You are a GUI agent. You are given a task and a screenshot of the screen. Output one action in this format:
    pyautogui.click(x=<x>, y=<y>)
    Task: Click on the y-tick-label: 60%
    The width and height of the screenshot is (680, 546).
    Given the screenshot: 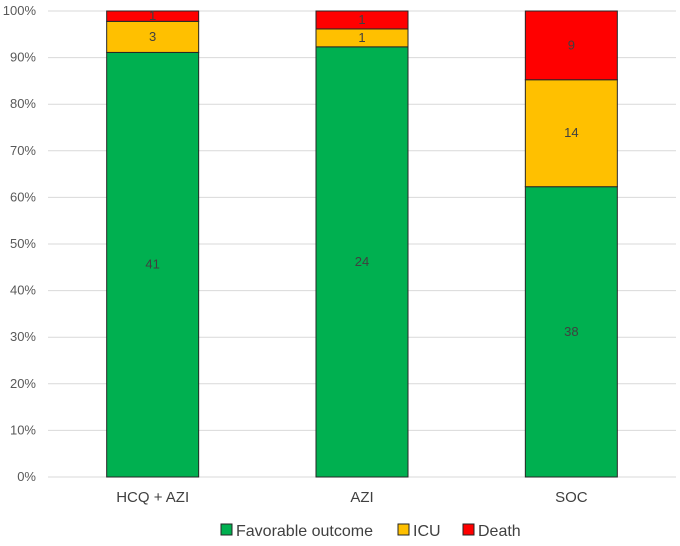 What is the action you would take?
    pyautogui.click(x=23, y=196)
    